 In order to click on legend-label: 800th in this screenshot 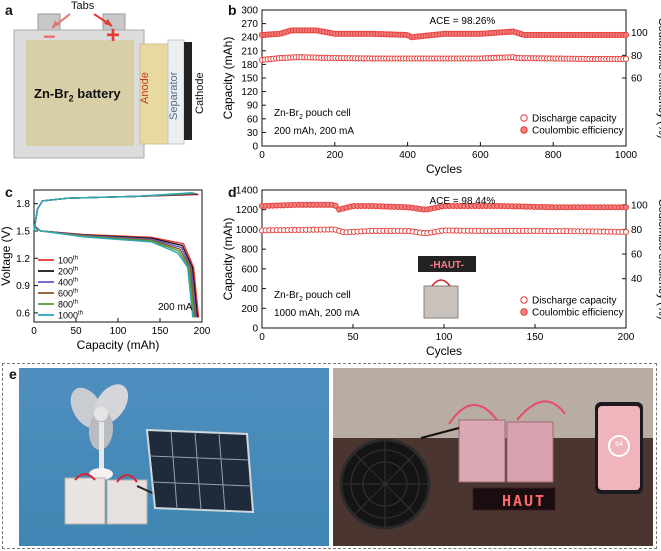, I will do `click(68, 305)`.